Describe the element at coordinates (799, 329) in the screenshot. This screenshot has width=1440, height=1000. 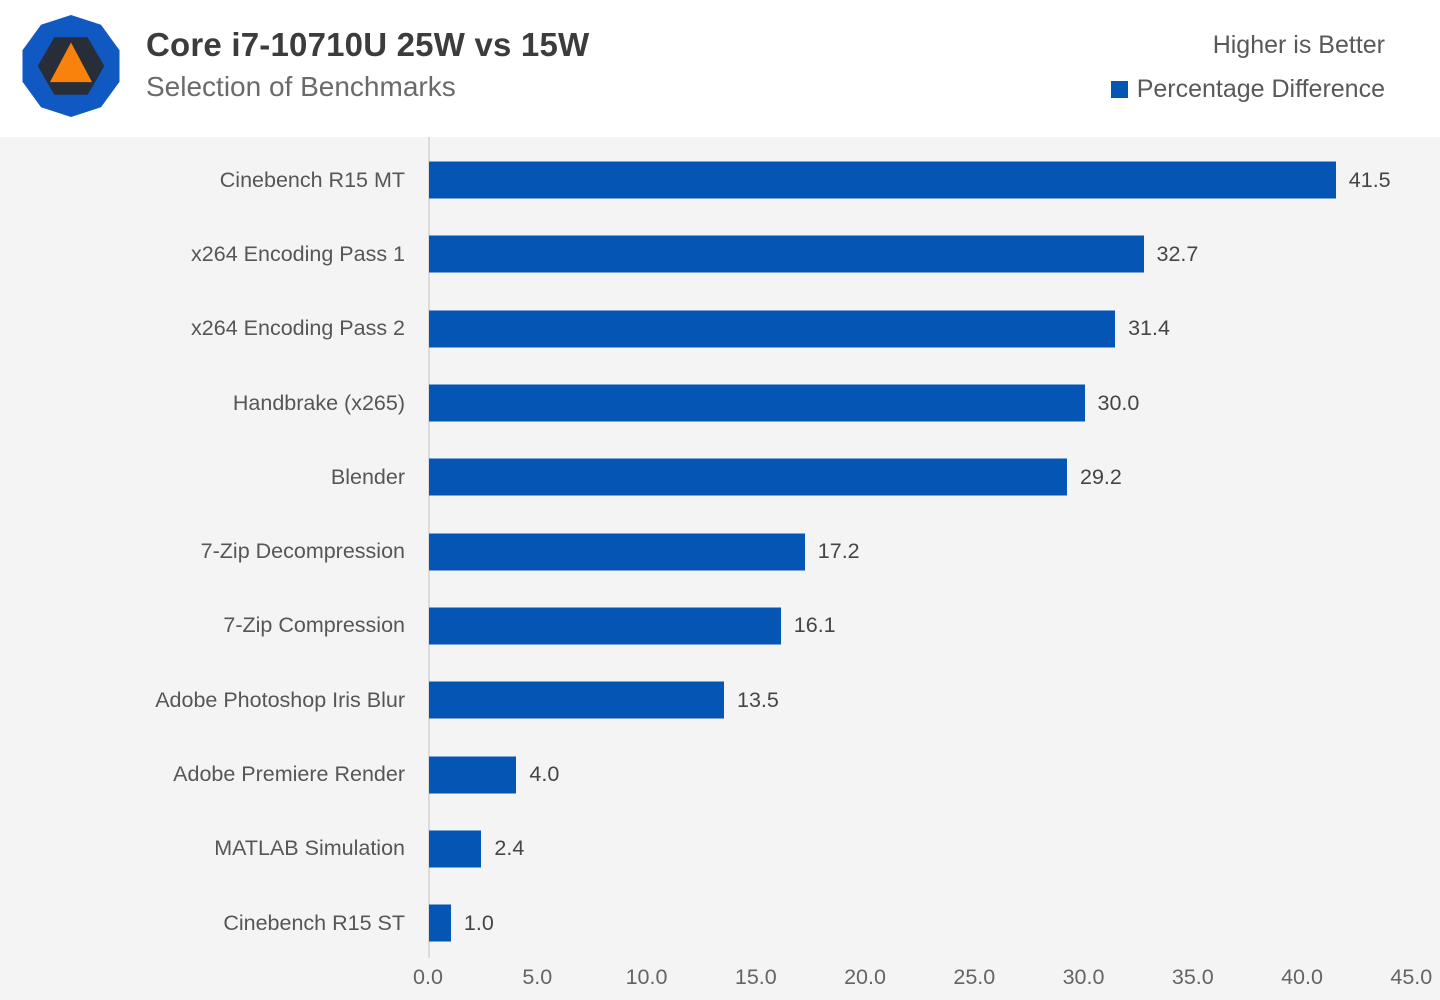
I see `bar: 31.4` at that location.